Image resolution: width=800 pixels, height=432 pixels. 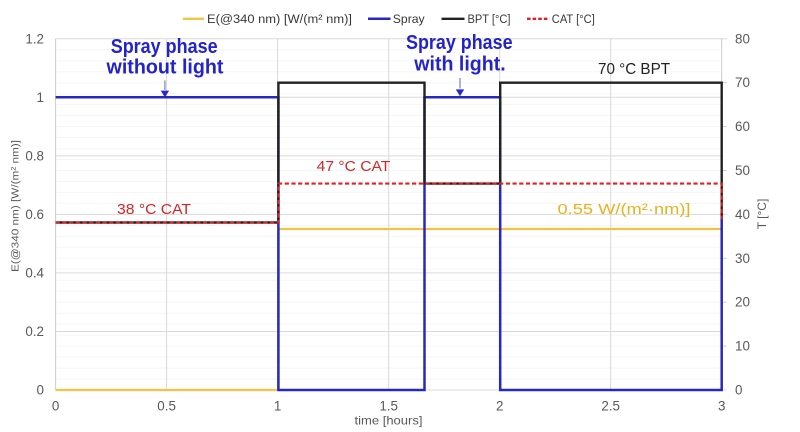 I want to click on svg-text: 0.2, so click(x=34, y=331).